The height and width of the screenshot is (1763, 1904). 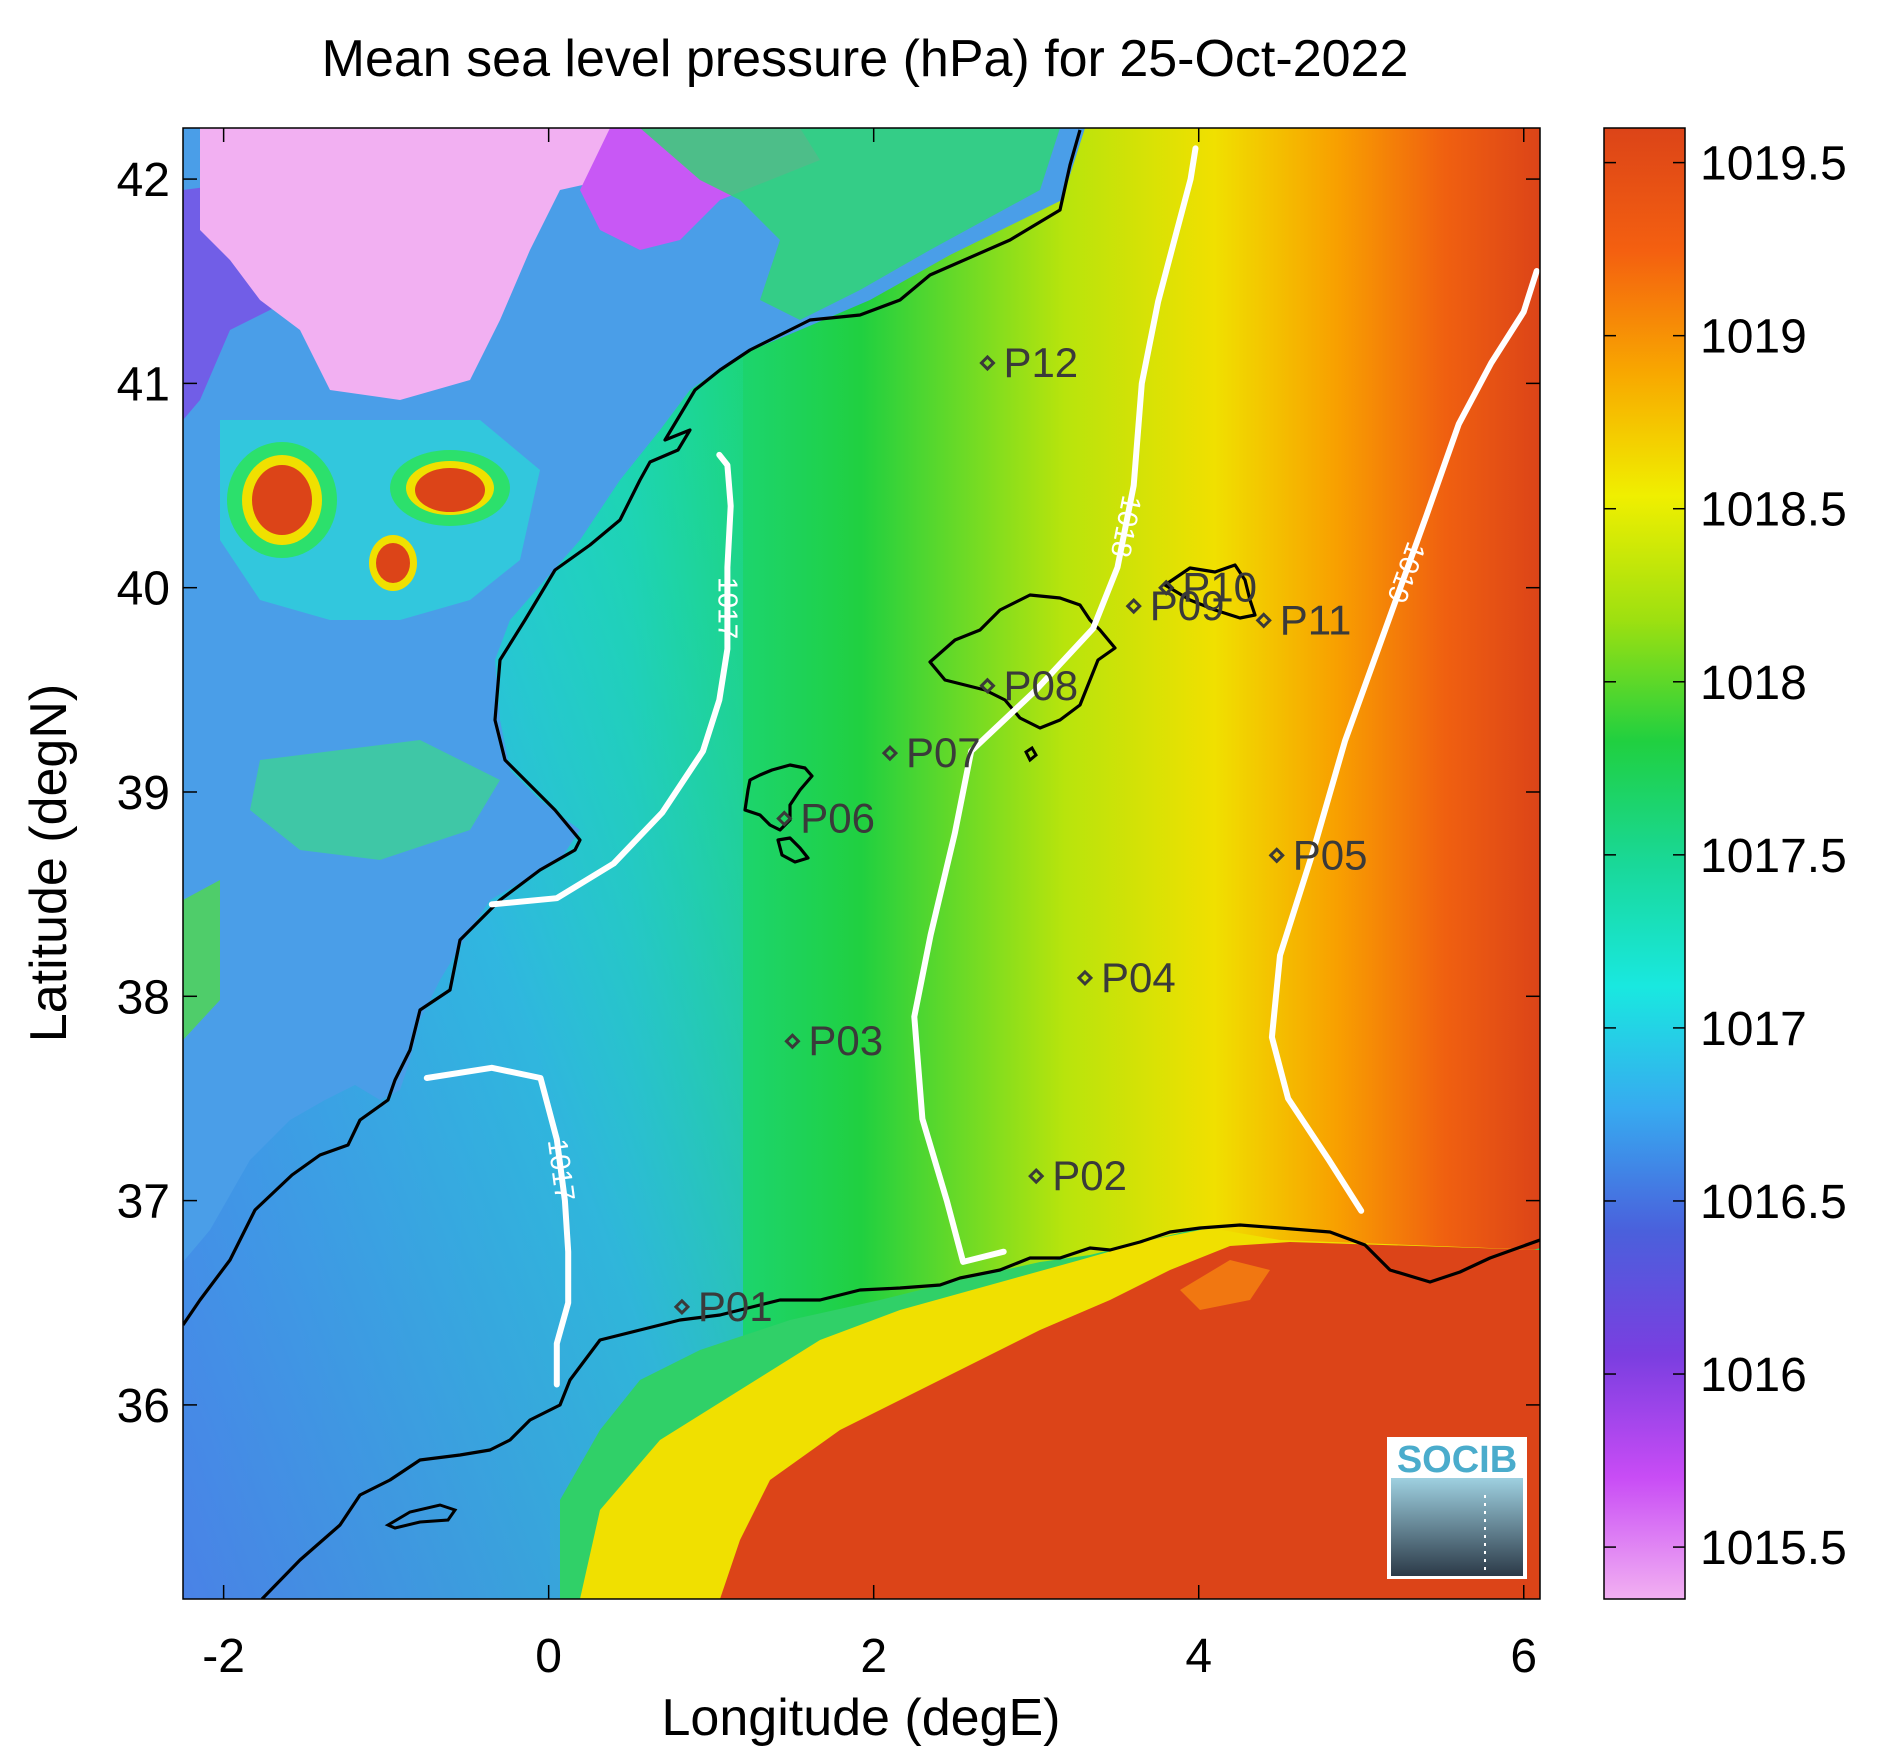 I want to click on station-label: P05, so click(x=1330, y=854).